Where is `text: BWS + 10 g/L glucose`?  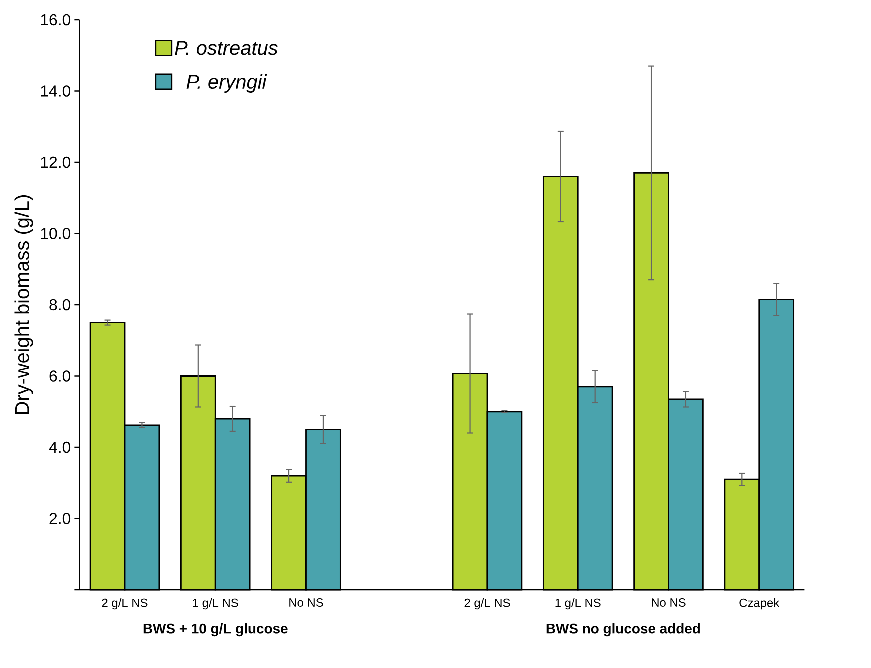 text: BWS + 10 g/L glucose is located at coordinates (216, 630).